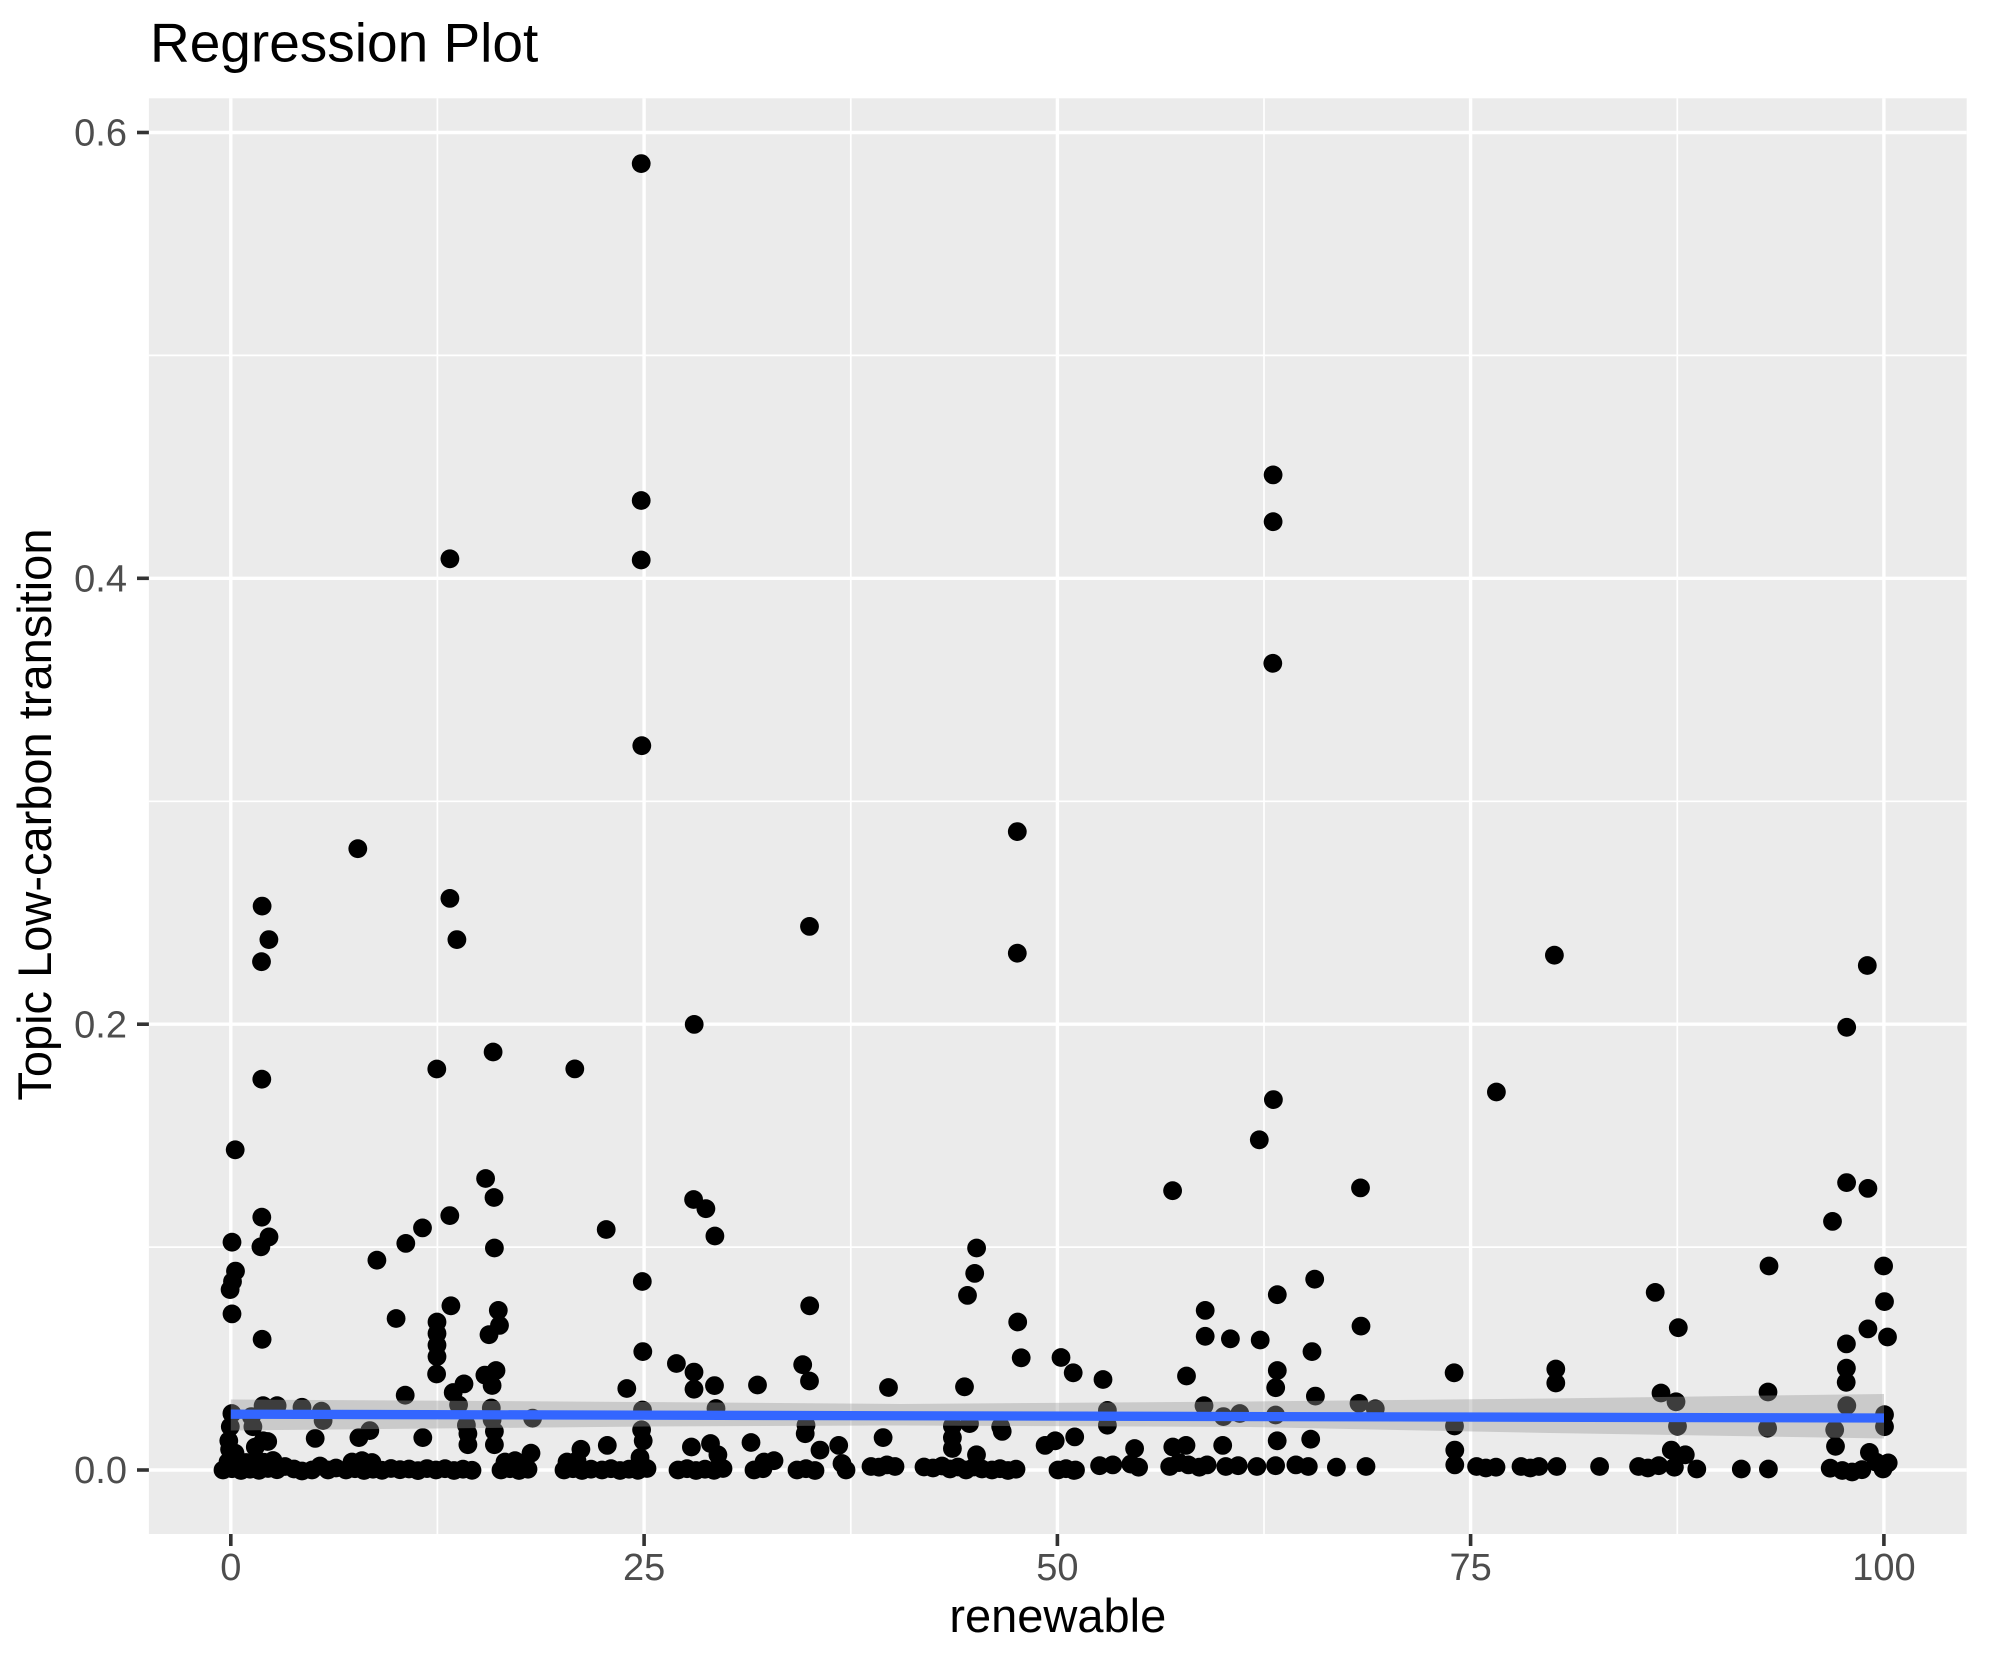 The image size is (1990, 1665). Describe the element at coordinates (1470, 1568) in the screenshot. I see `svg-text: 75` at that location.